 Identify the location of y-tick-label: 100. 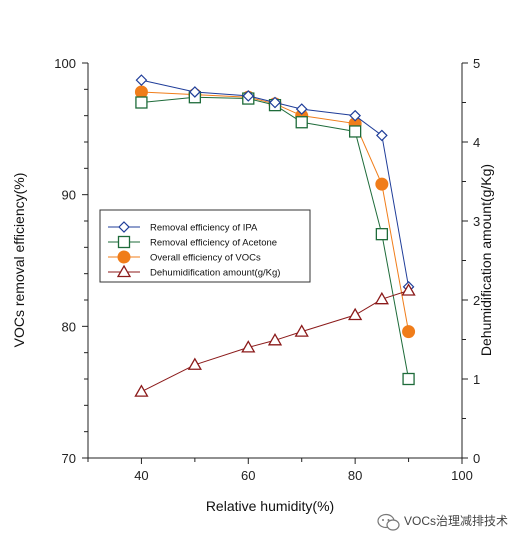
(65, 63).